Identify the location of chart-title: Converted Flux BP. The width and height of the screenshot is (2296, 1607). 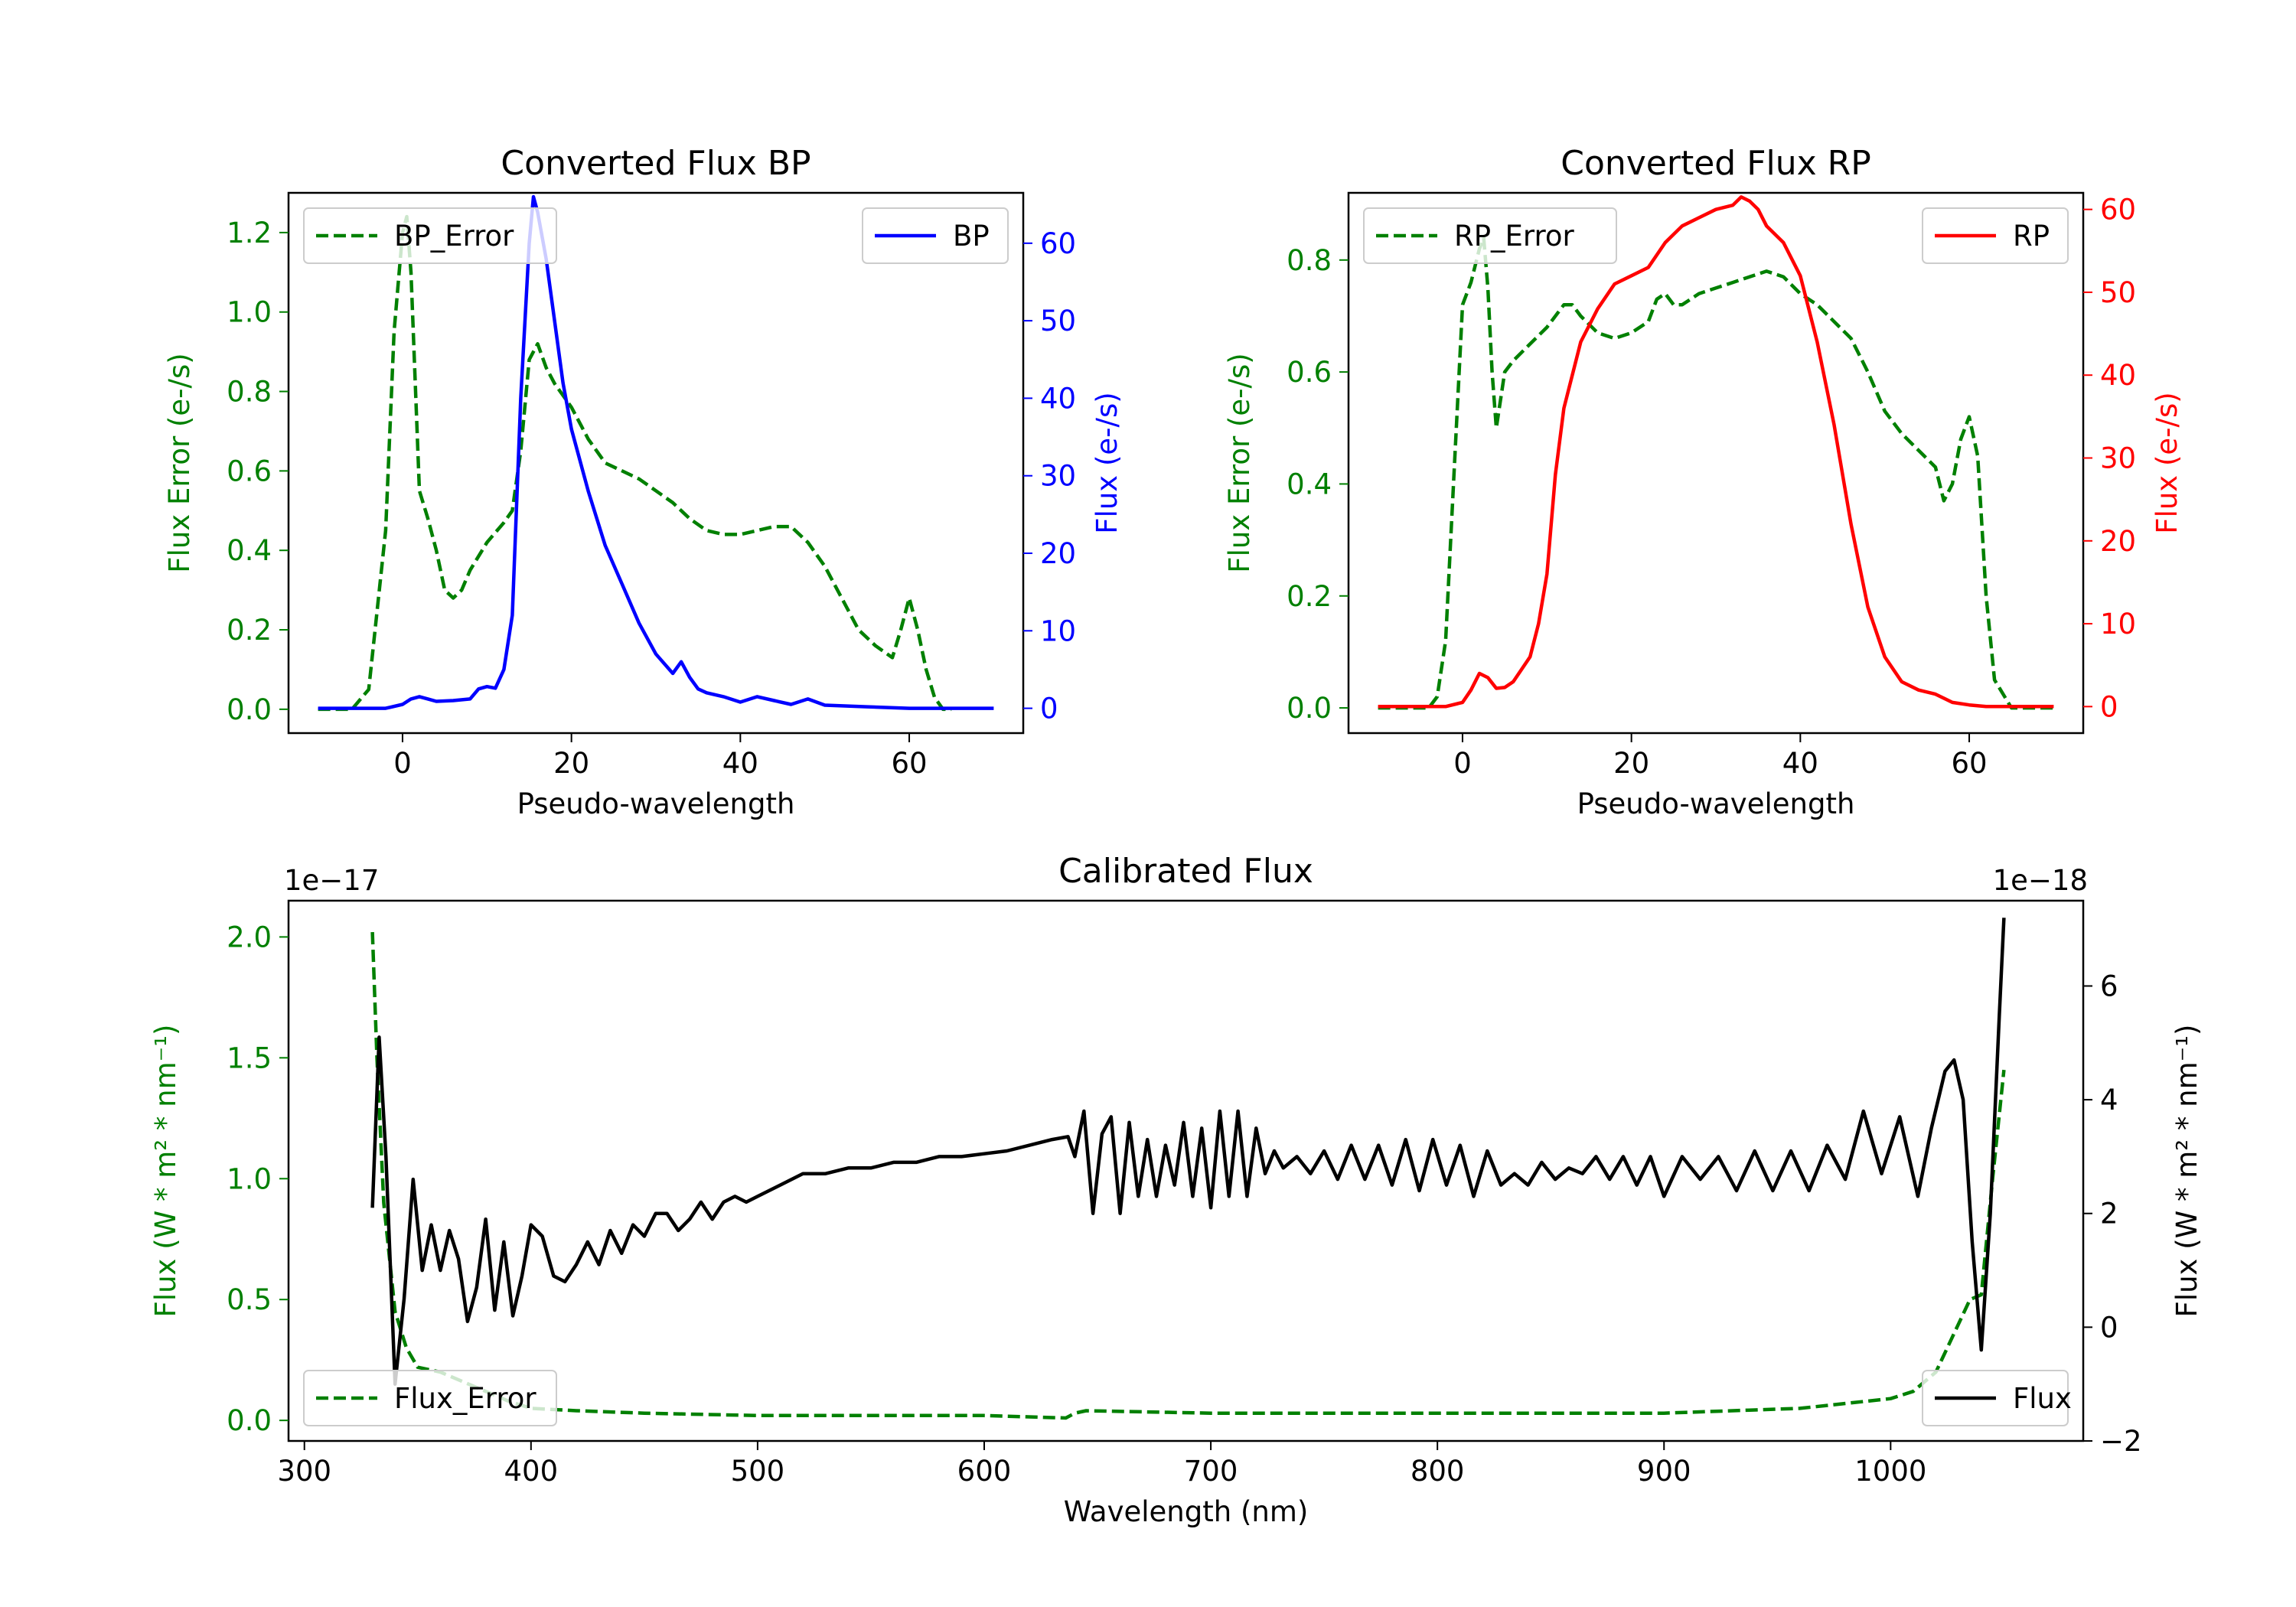
(655, 163).